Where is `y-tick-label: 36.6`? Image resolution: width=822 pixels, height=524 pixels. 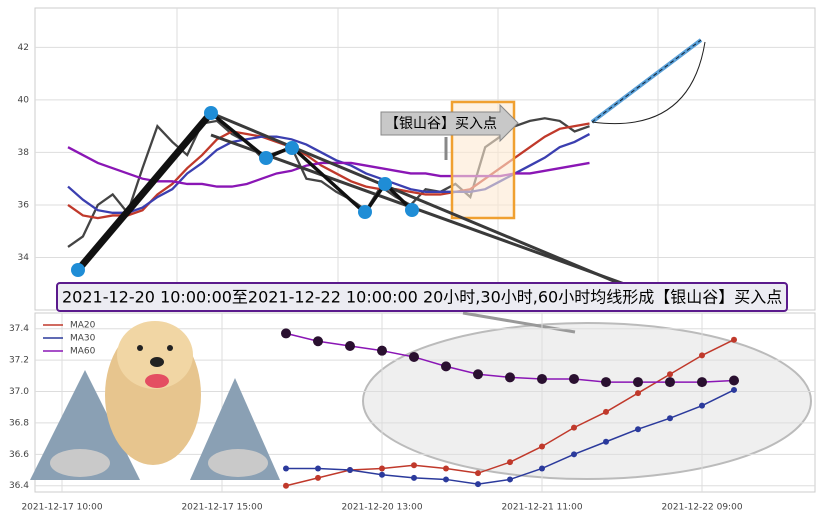
y-tick-label: 36.6 is located at coordinates (19, 455).